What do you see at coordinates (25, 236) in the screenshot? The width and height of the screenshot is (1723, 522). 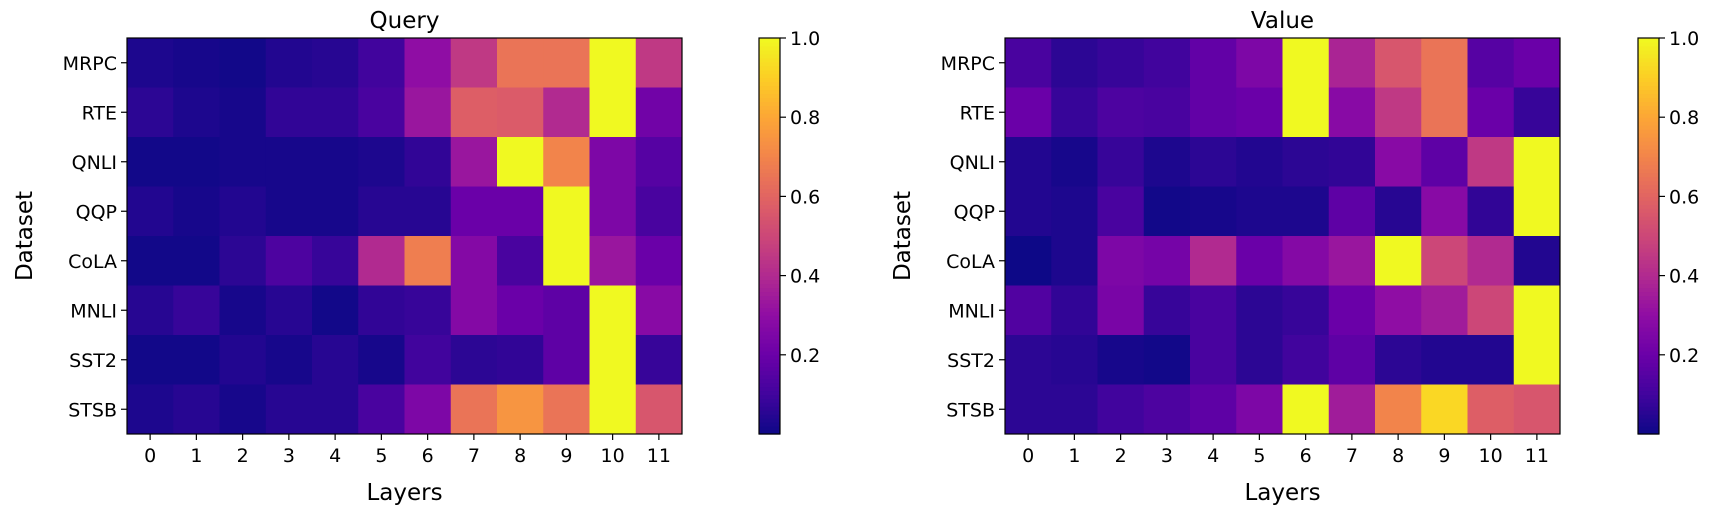 I see `y-axis-label: Dataset` at bounding box center [25, 236].